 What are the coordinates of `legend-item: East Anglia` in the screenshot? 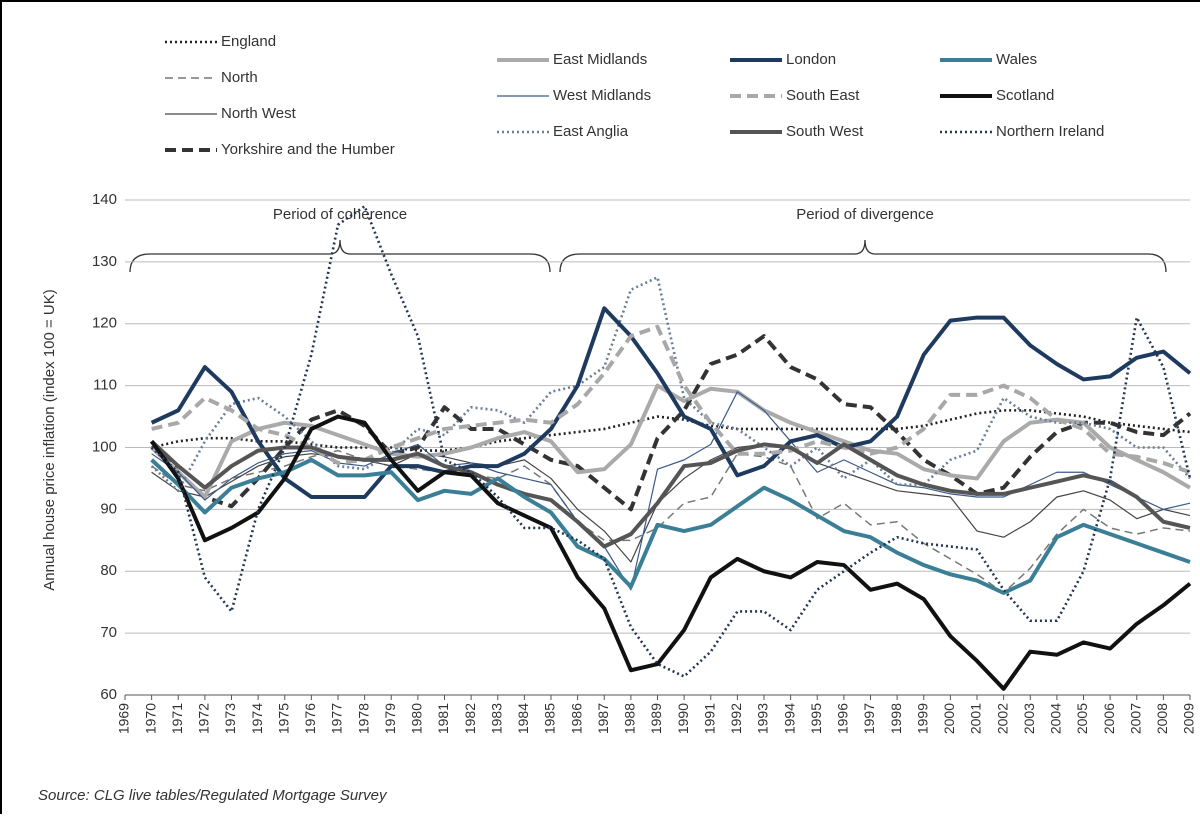 It's located at (563, 131).